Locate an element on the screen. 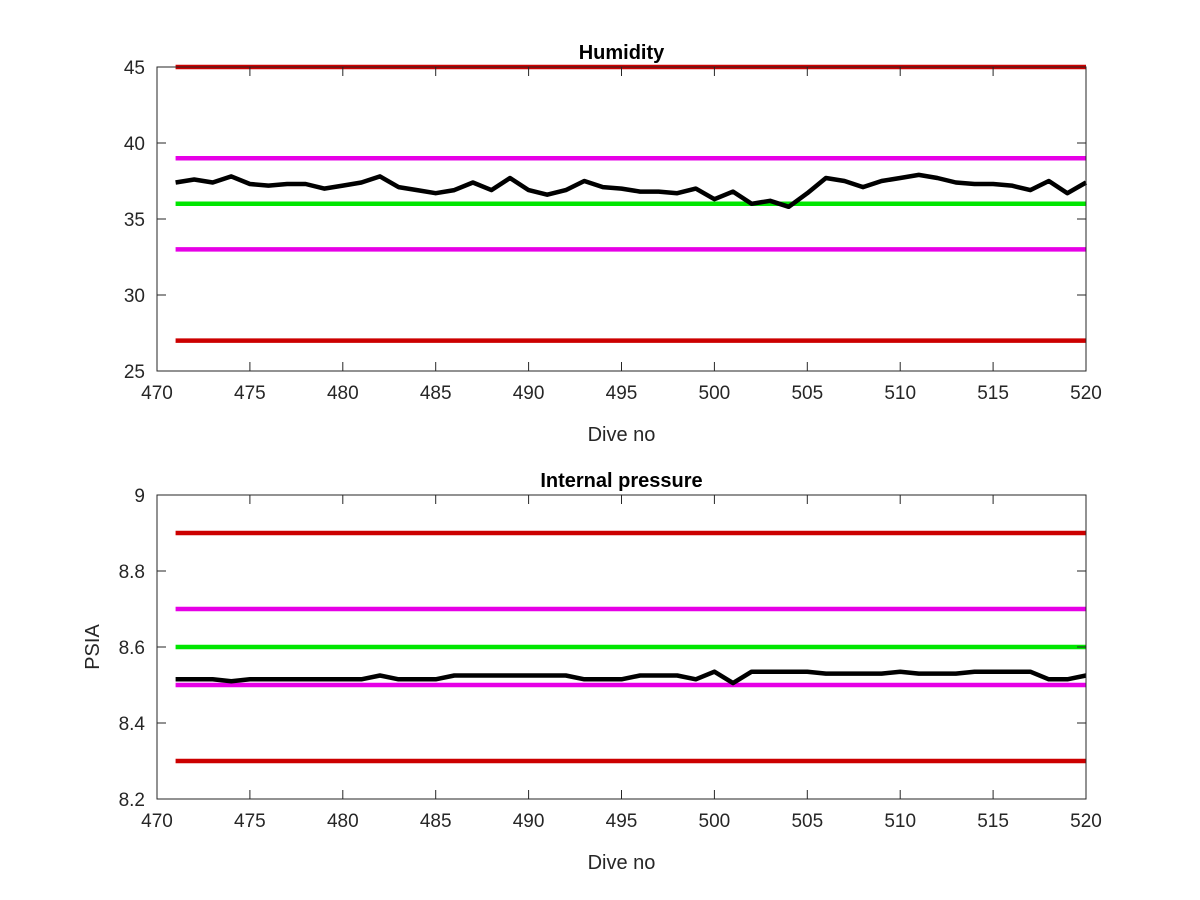 This screenshot has height=900, width=1200. pressure-x-tick-label: 475 is located at coordinates (250, 821).